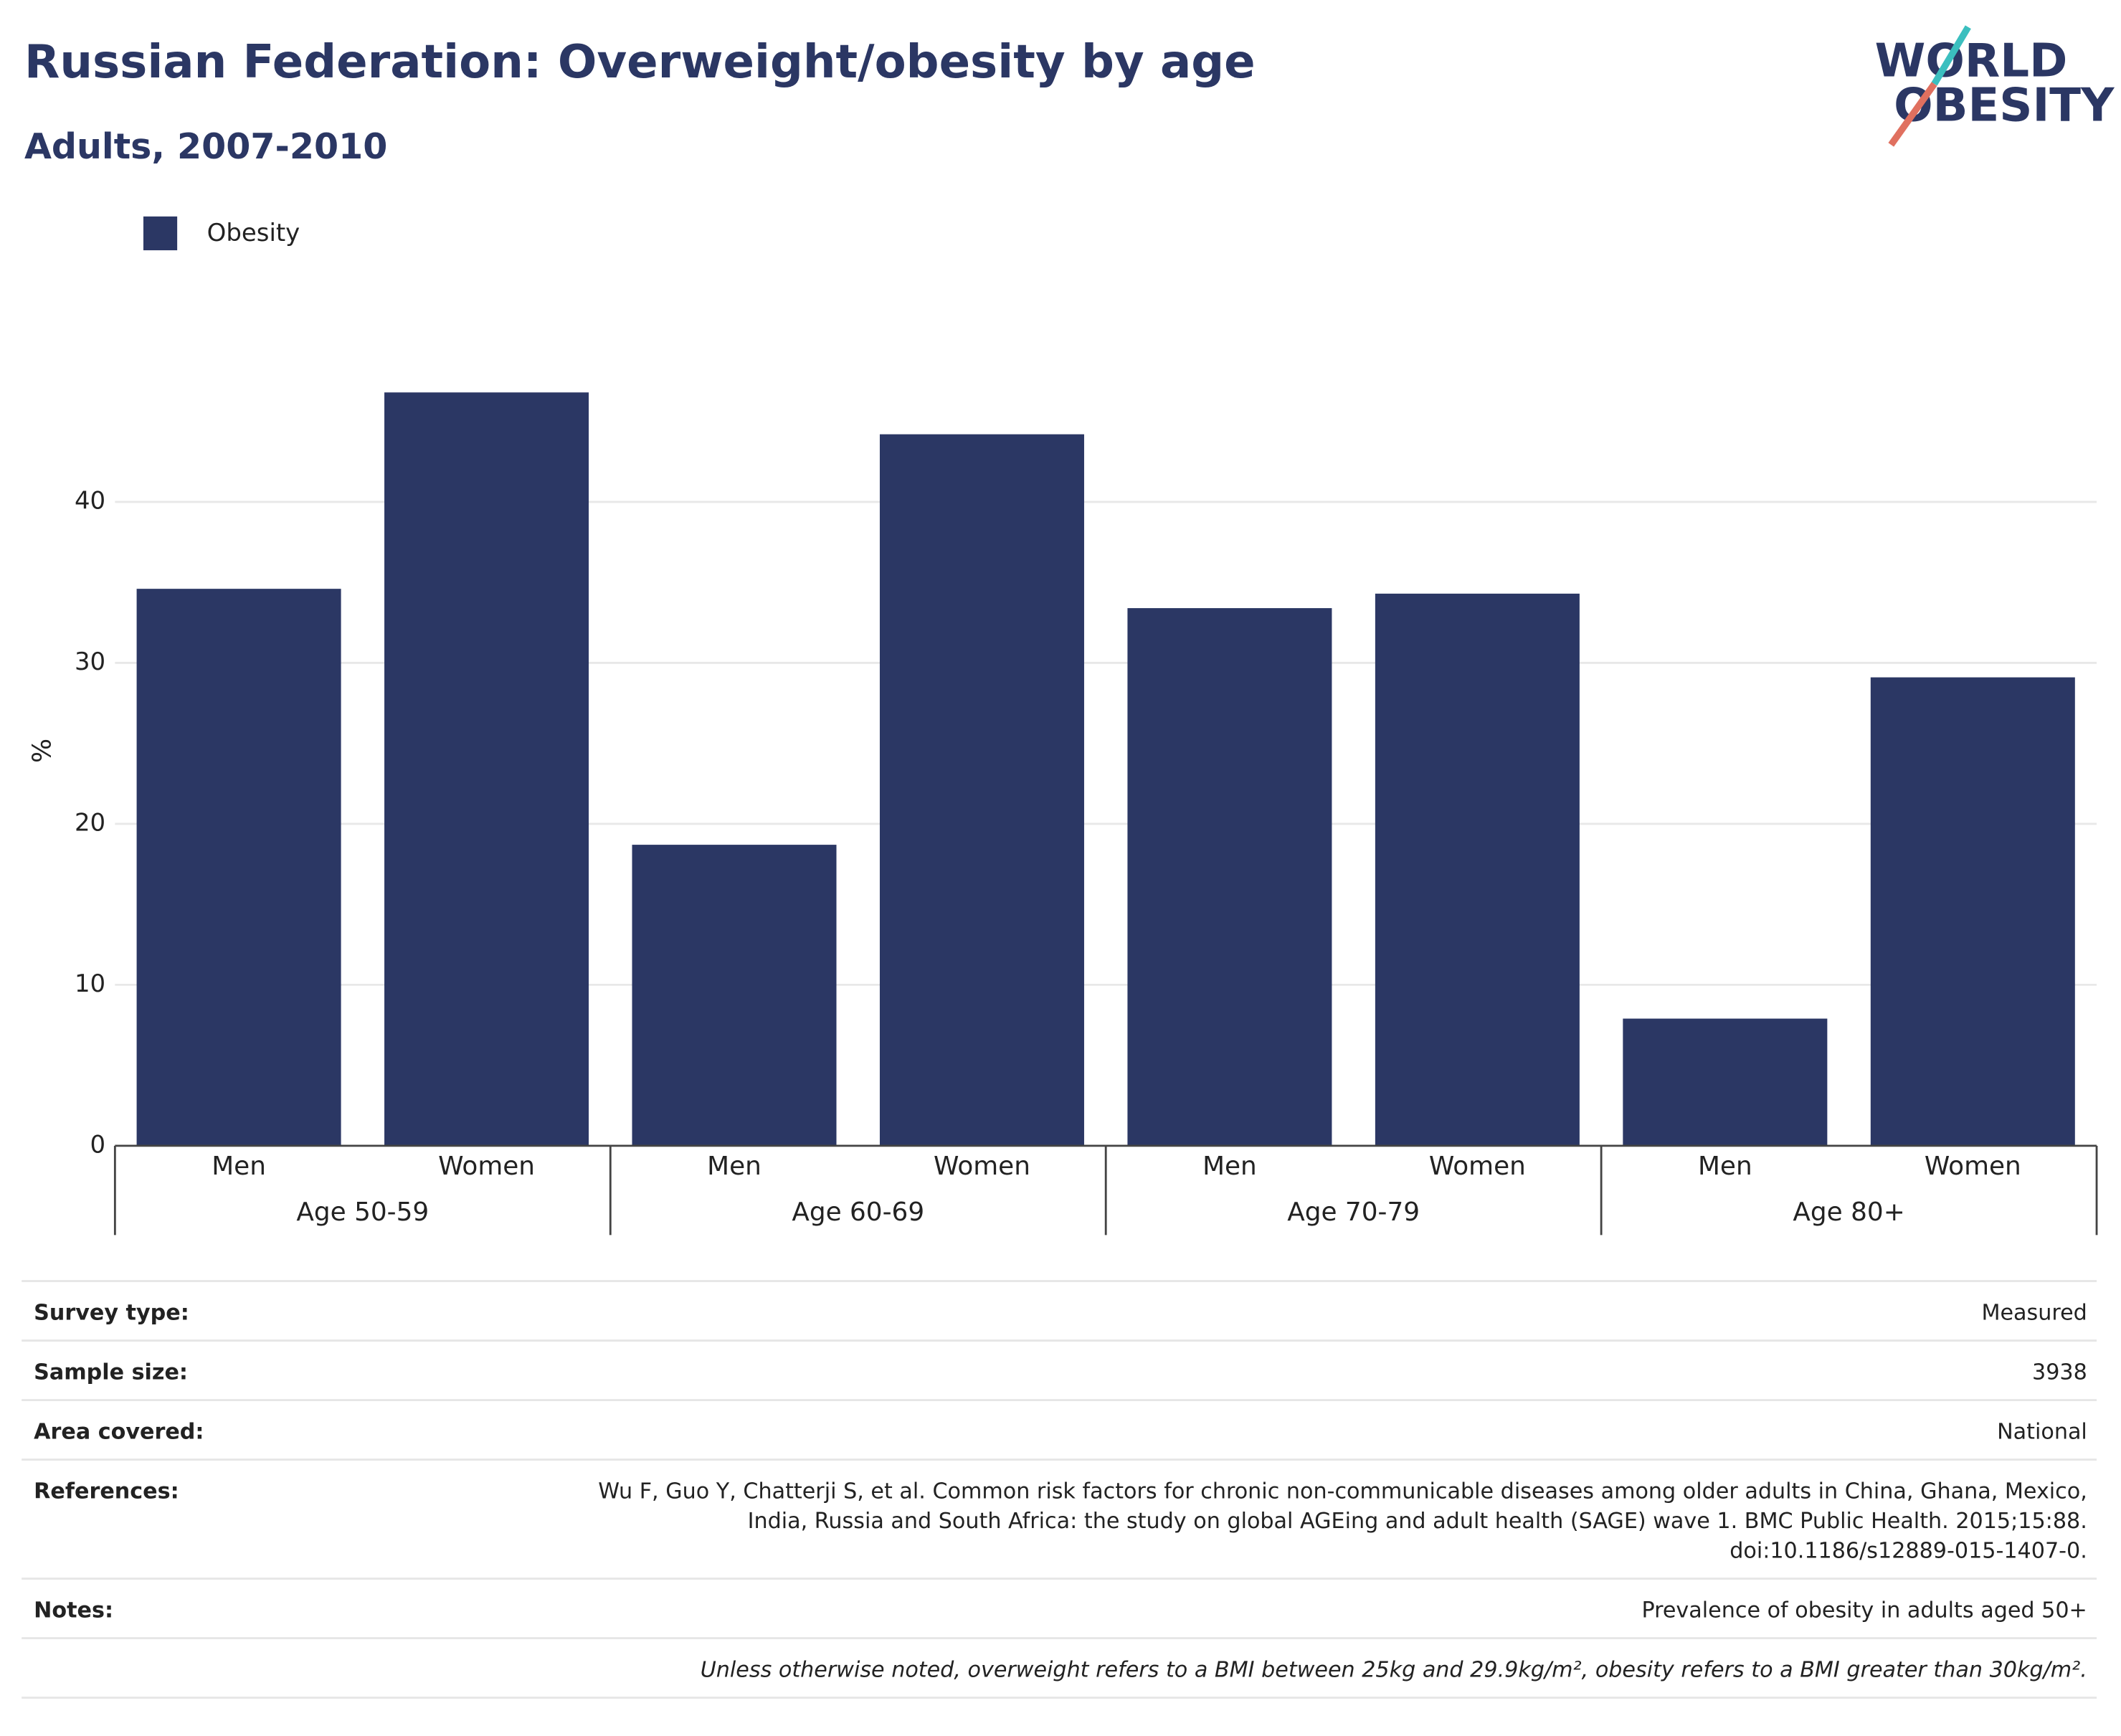 This screenshot has width=2121, height=1736. Describe the element at coordinates (73, 1611) in the screenshot. I see `table-label: Notes:` at that location.